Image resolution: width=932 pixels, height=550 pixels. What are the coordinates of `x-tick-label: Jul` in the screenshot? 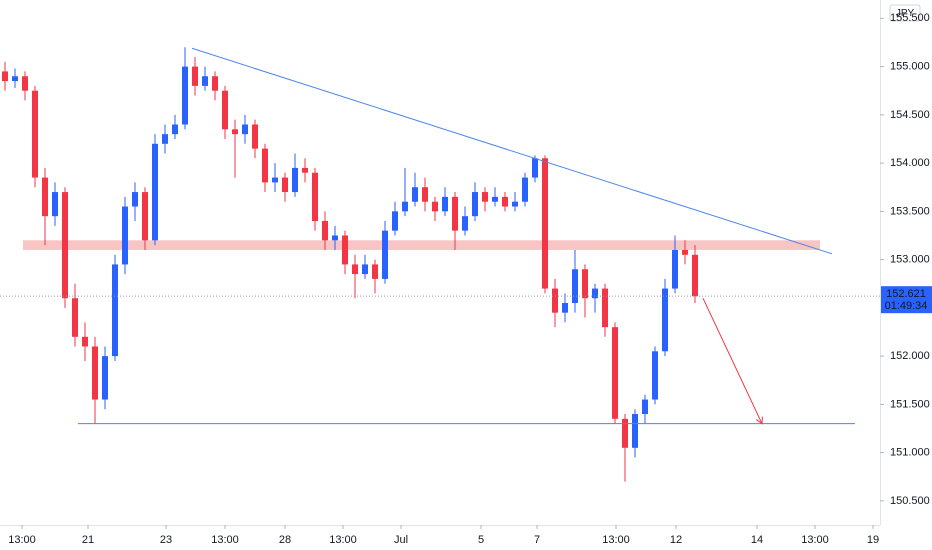 It's located at (401, 540).